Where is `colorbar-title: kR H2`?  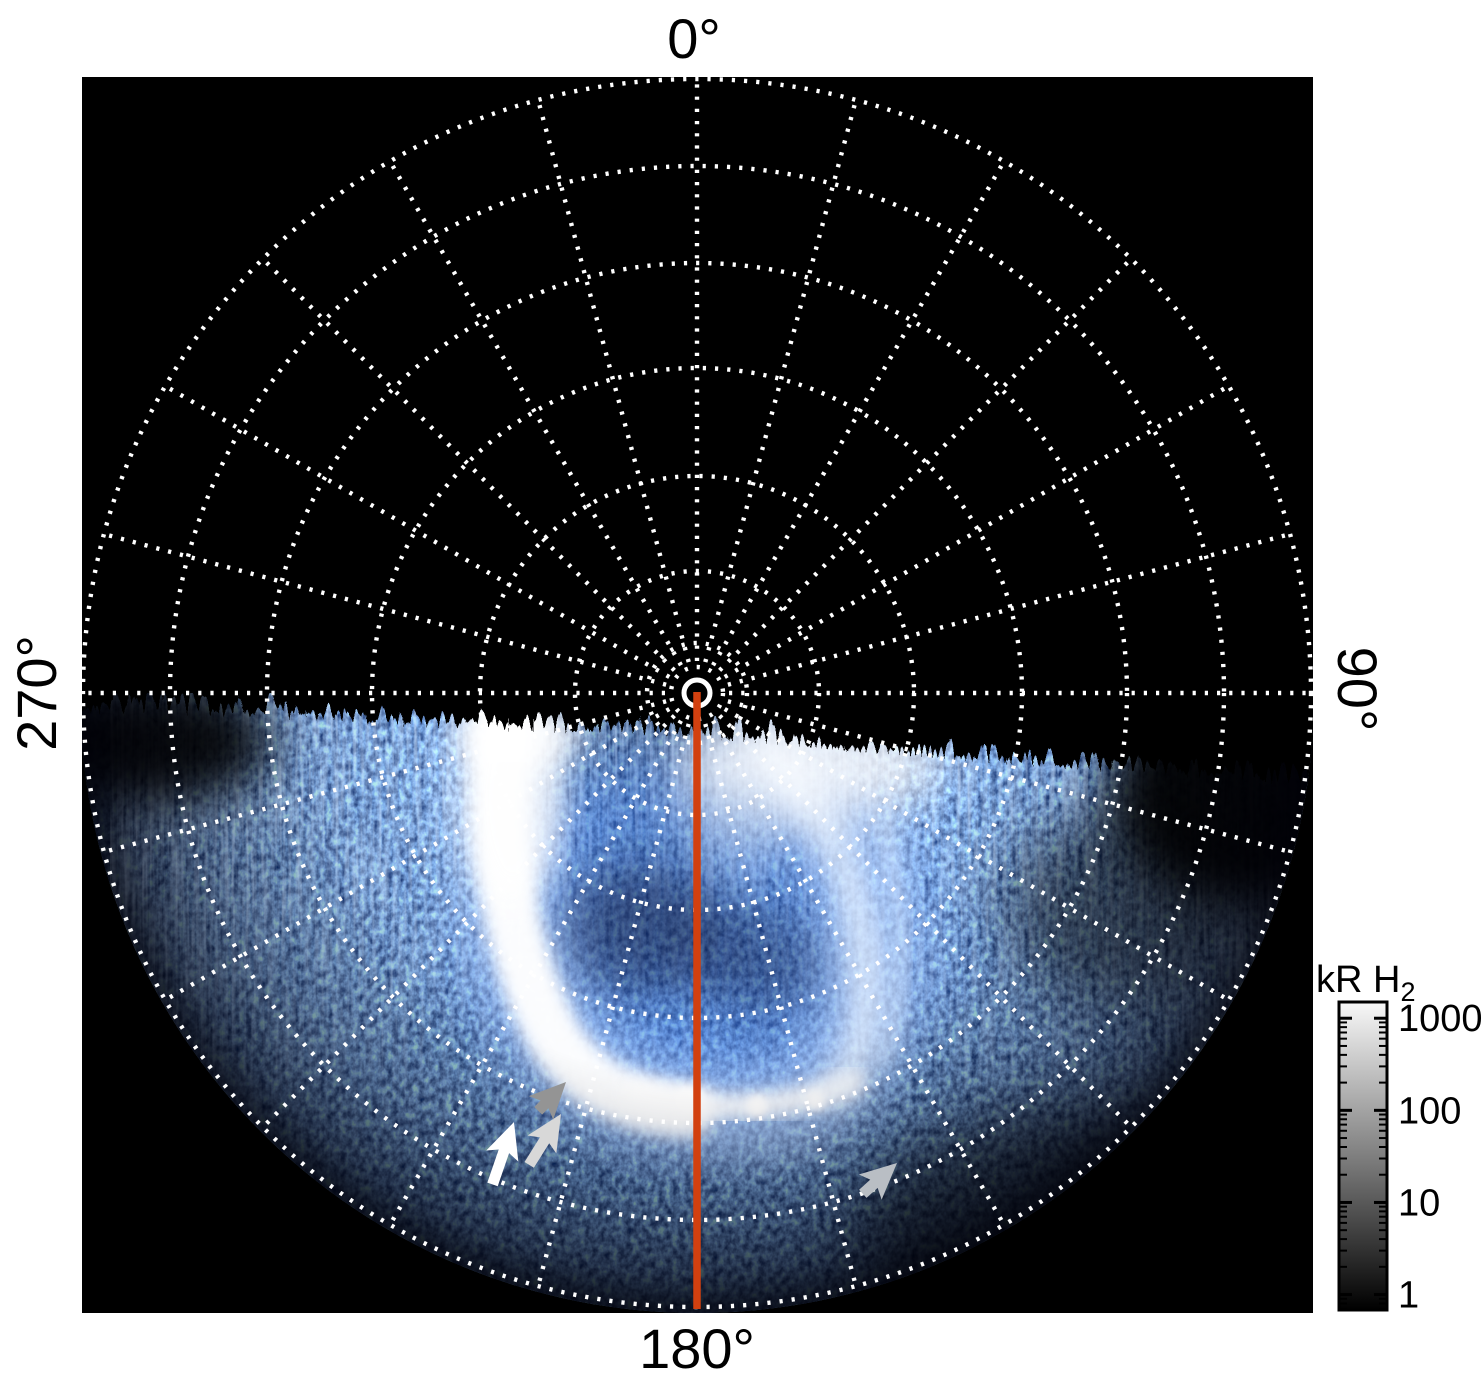
colorbar-title: kR H2 is located at coordinates (1365, 983).